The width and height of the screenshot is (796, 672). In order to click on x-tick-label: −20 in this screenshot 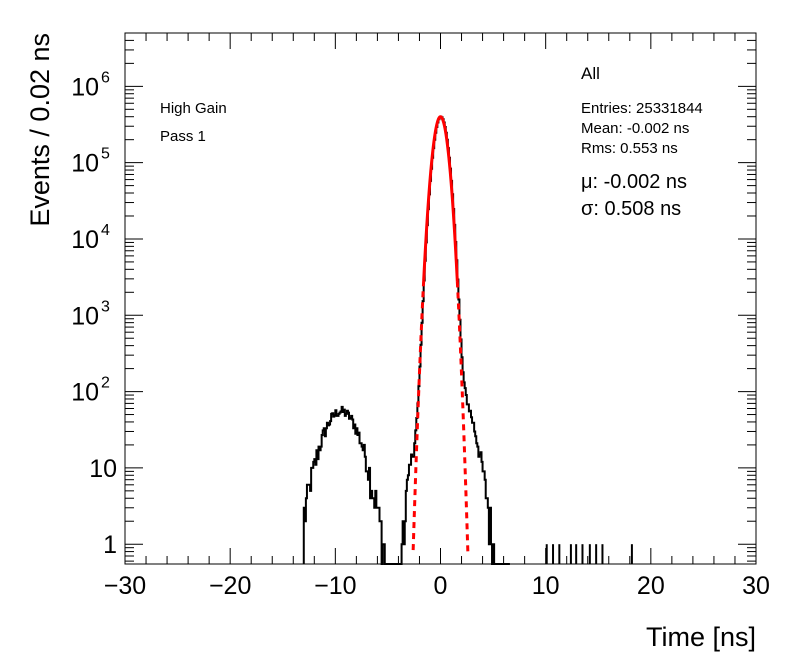, I will do `click(230, 586)`.